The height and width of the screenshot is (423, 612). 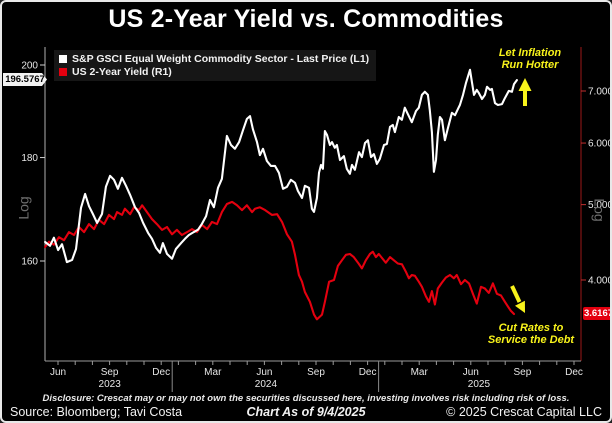 I want to click on copyright-text: © 2025 Crescat Capital LLC, so click(x=524, y=412).